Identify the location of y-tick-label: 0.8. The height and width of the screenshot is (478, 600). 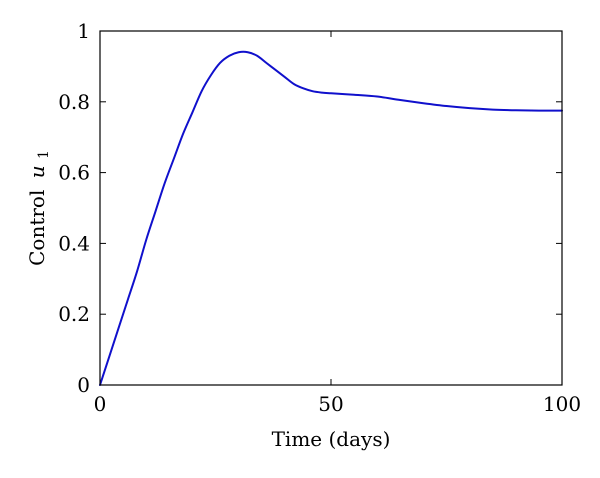
(74, 102).